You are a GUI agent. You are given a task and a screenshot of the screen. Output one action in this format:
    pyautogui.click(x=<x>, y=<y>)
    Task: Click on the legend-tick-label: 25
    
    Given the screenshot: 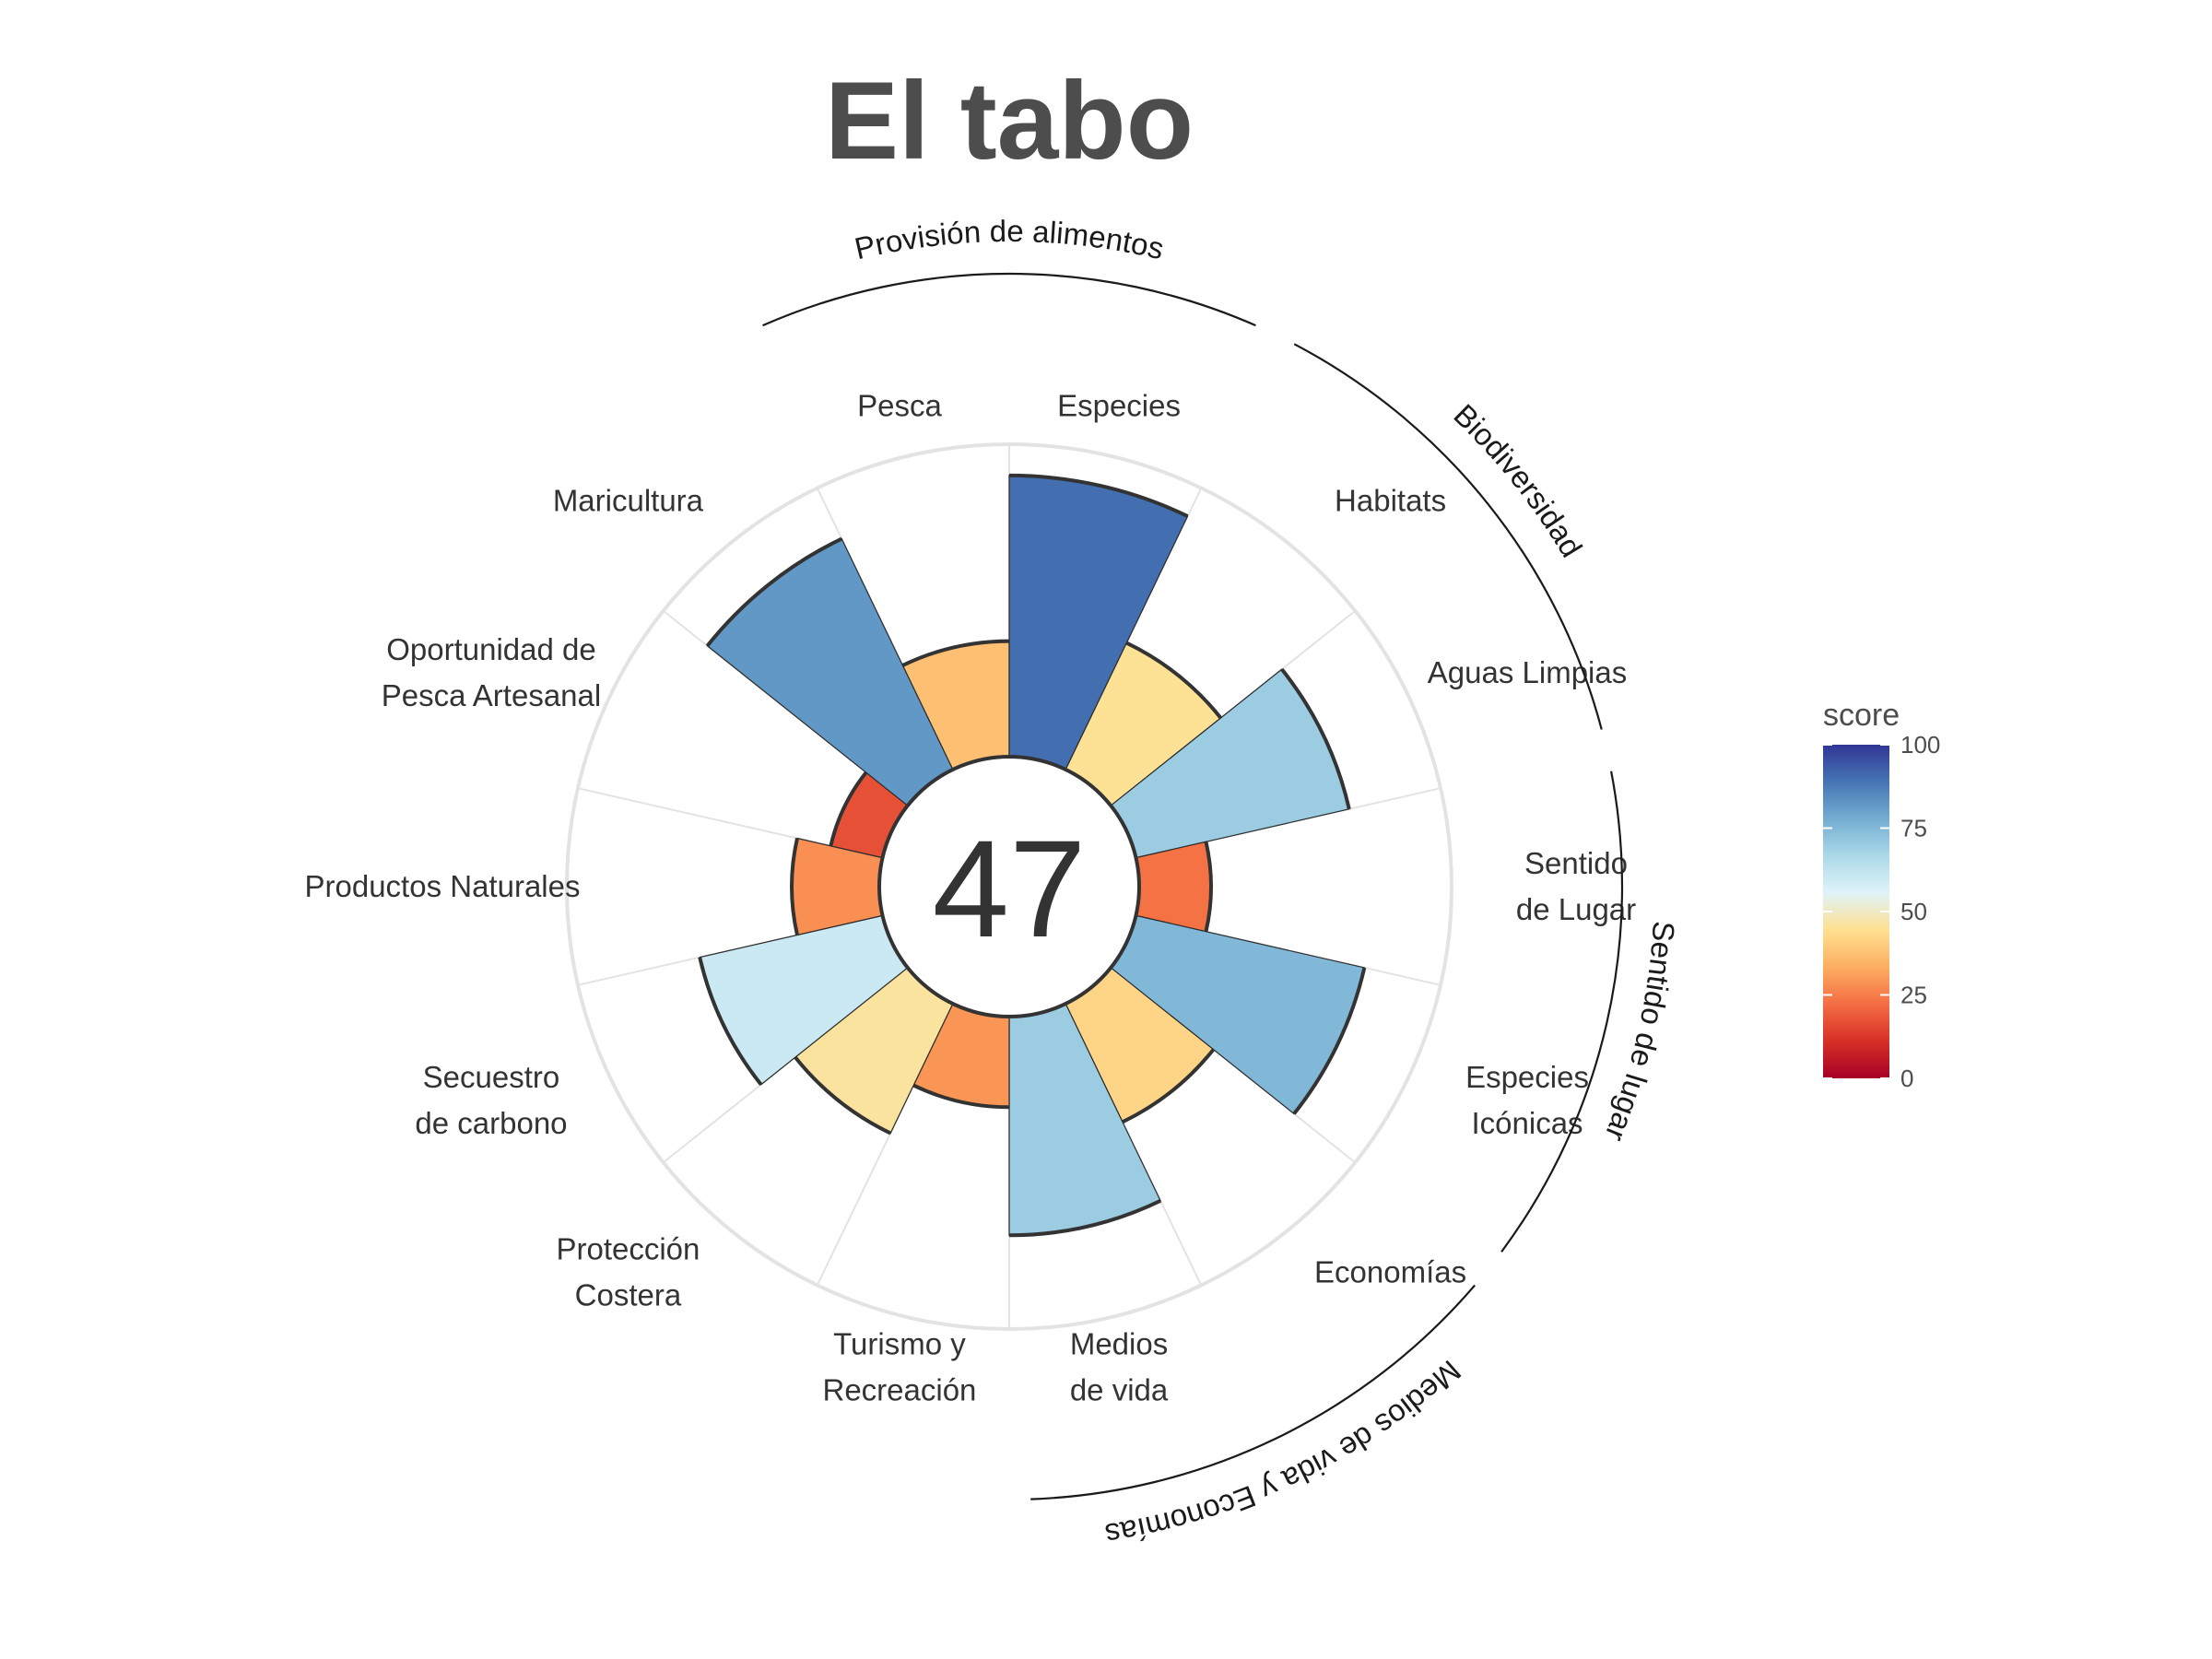 What is the action you would take?
    pyautogui.click(x=1913, y=995)
    